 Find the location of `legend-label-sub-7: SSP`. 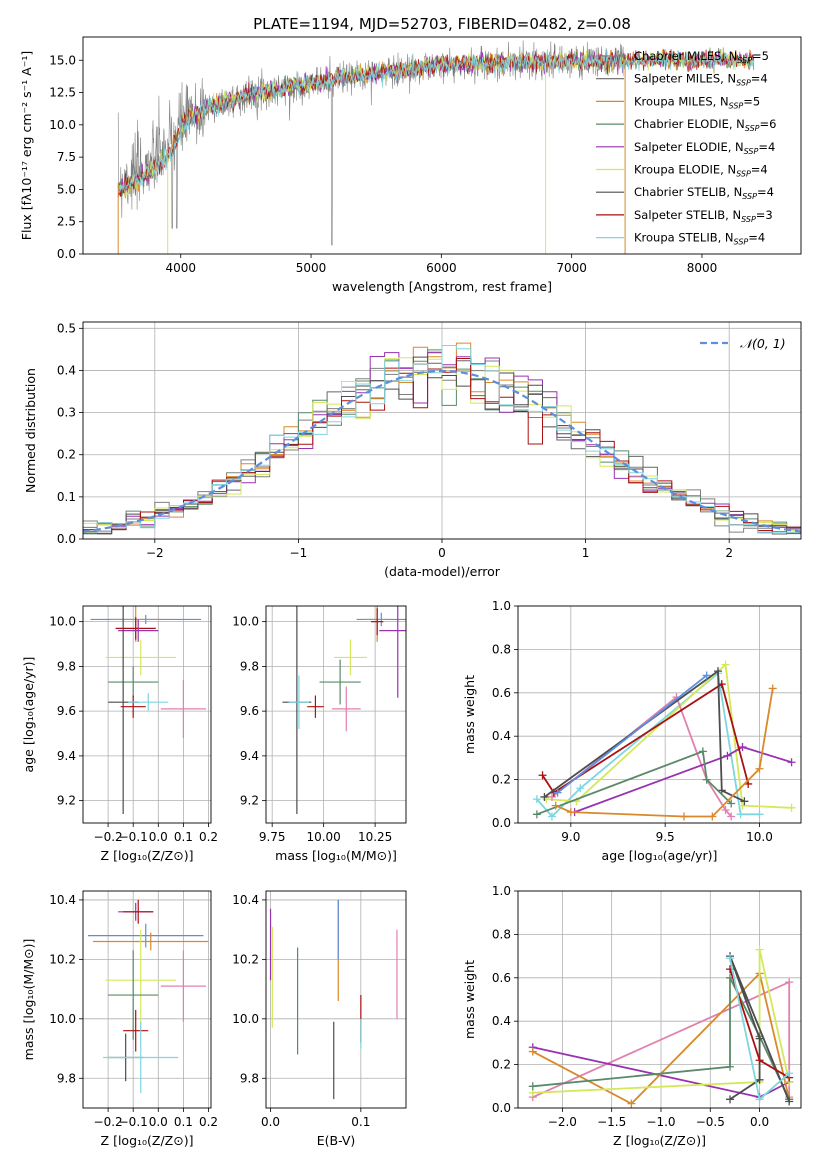

legend-label-sub-7: SSP is located at coordinates (748, 219).